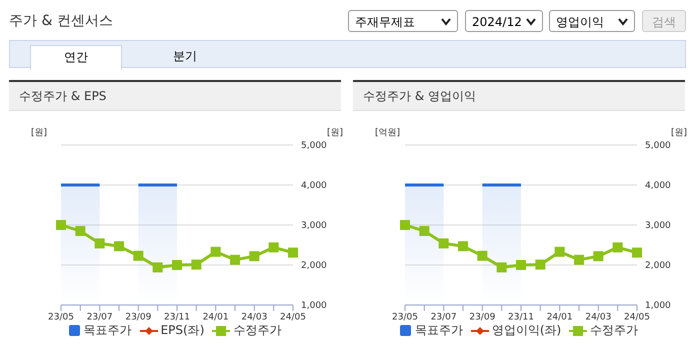 The image size is (695, 349). What do you see at coordinates (61, 21) in the screenshot?
I see `text: 주가 & 컨센서스` at bounding box center [61, 21].